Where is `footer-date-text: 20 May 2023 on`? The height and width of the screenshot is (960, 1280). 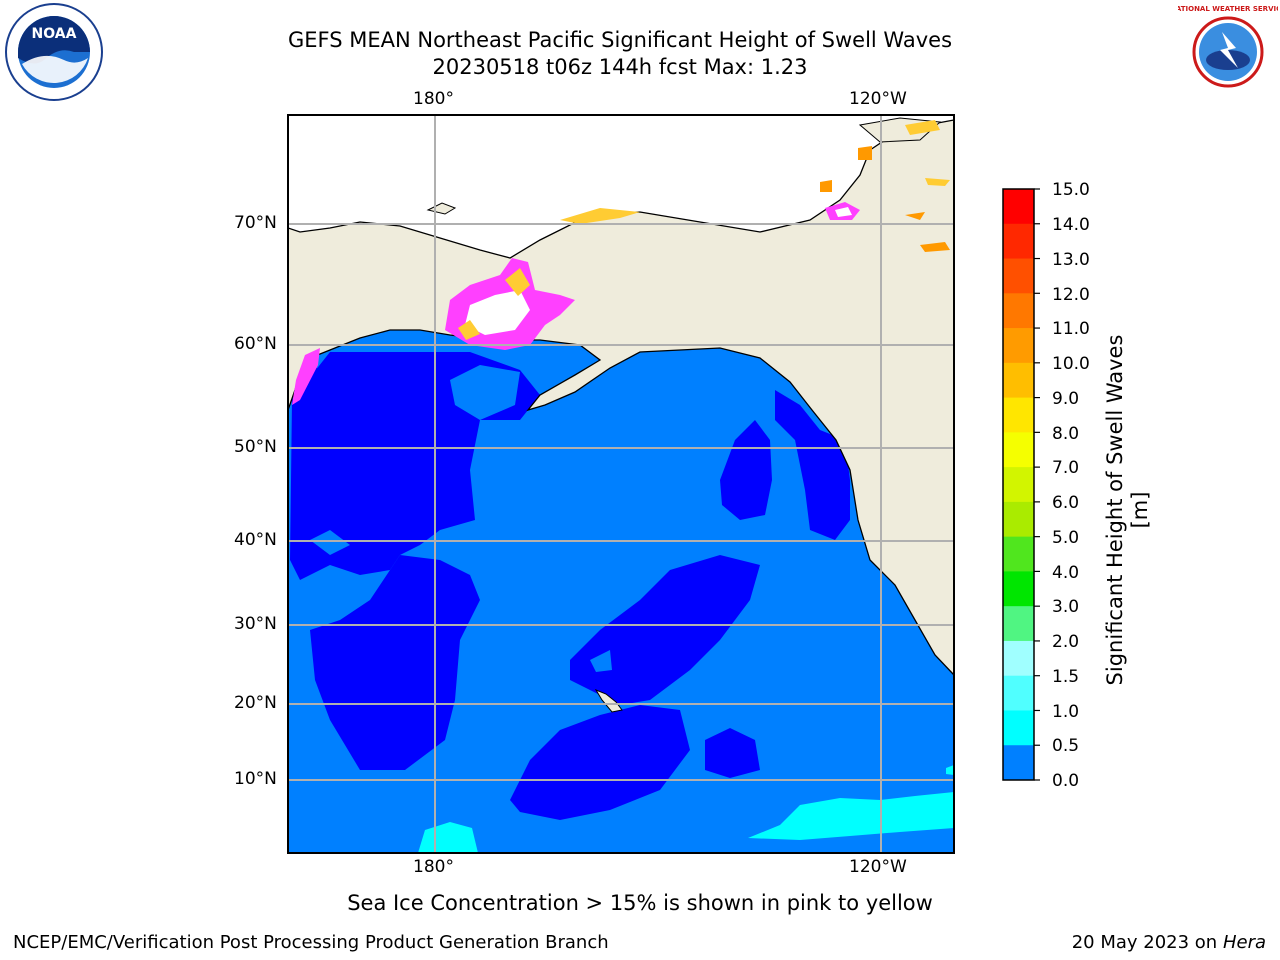
footer-date-text: 20 May 2023 on is located at coordinates (1144, 942).